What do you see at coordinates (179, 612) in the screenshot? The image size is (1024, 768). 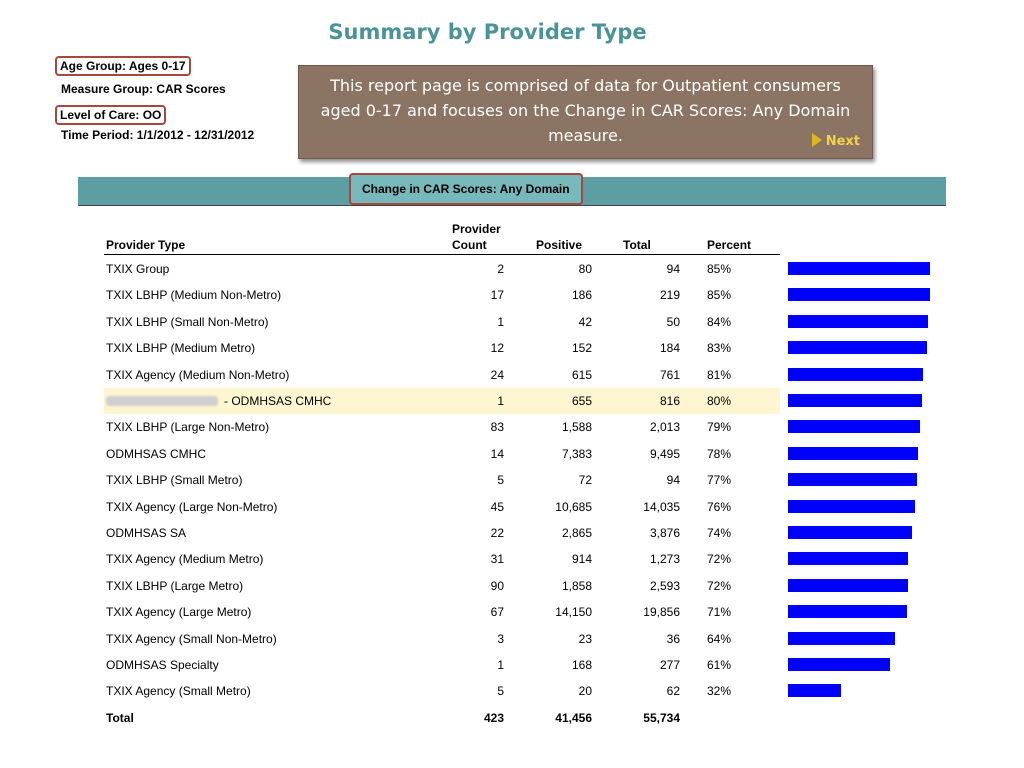 I see `provider-type-cell: TXIX Agency (Large Metro)` at bounding box center [179, 612].